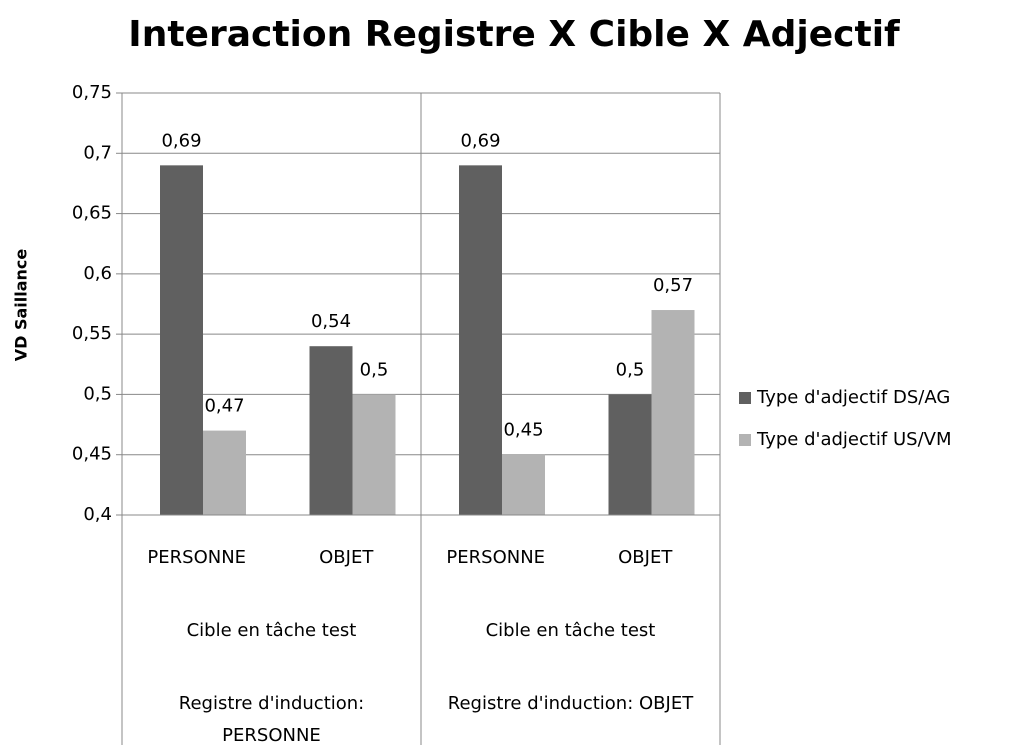 Image resolution: width=1030 pixels, height=752 pixels. Describe the element at coordinates (92, 213) in the screenshot. I see `y-tick-label: 0,65` at that location.